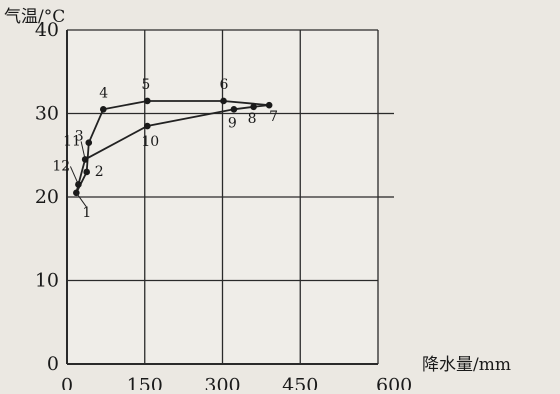  Describe the element at coordinates (150, 142) in the screenshot. I see `point-label-10: 10` at that location.